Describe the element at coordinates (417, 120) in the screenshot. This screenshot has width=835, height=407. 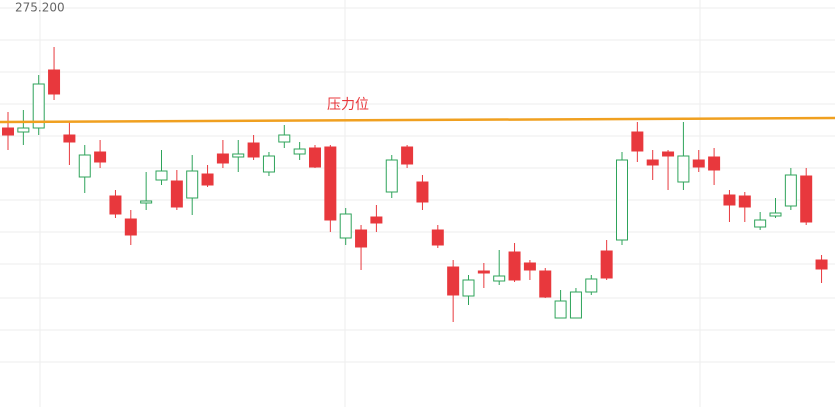
I see `resistance-line` at that location.